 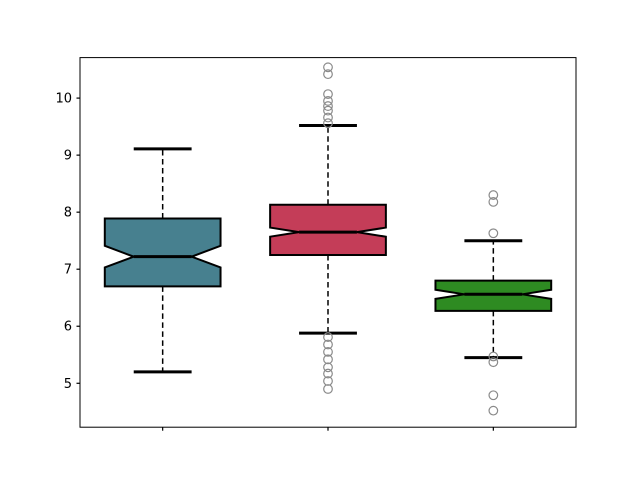 I want to click on y-tick-label: 10, so click(x=63, y=99).